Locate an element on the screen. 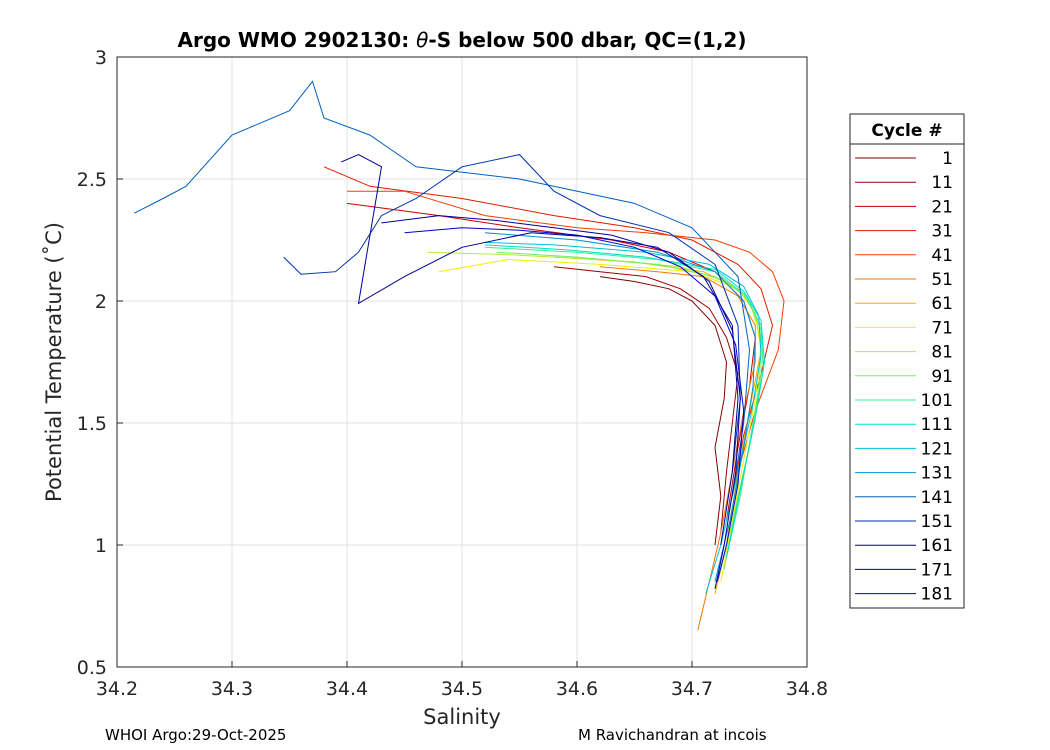 The image size is (1050, 750). legend-label: 181 is located at coordinates (937, 595).